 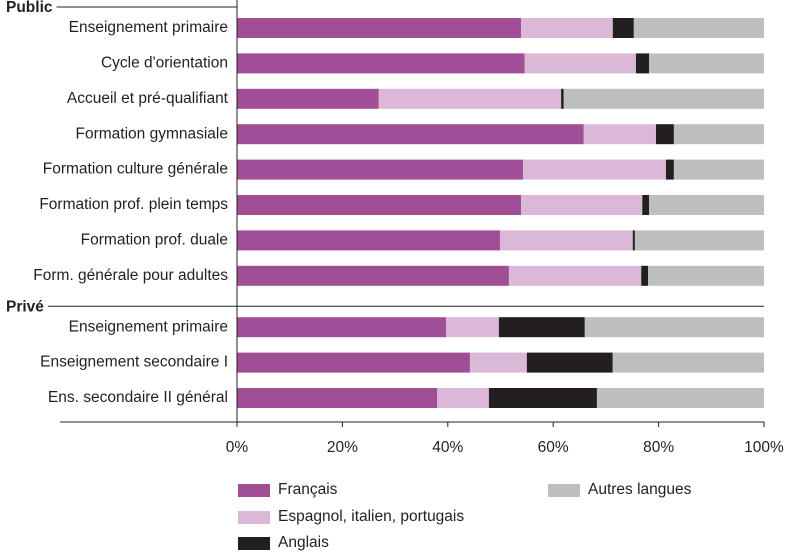 What do you see at coordinates (303, 542) in the screenshot?
I see `legend-label: Anglais` at bounding box center [303, 542].